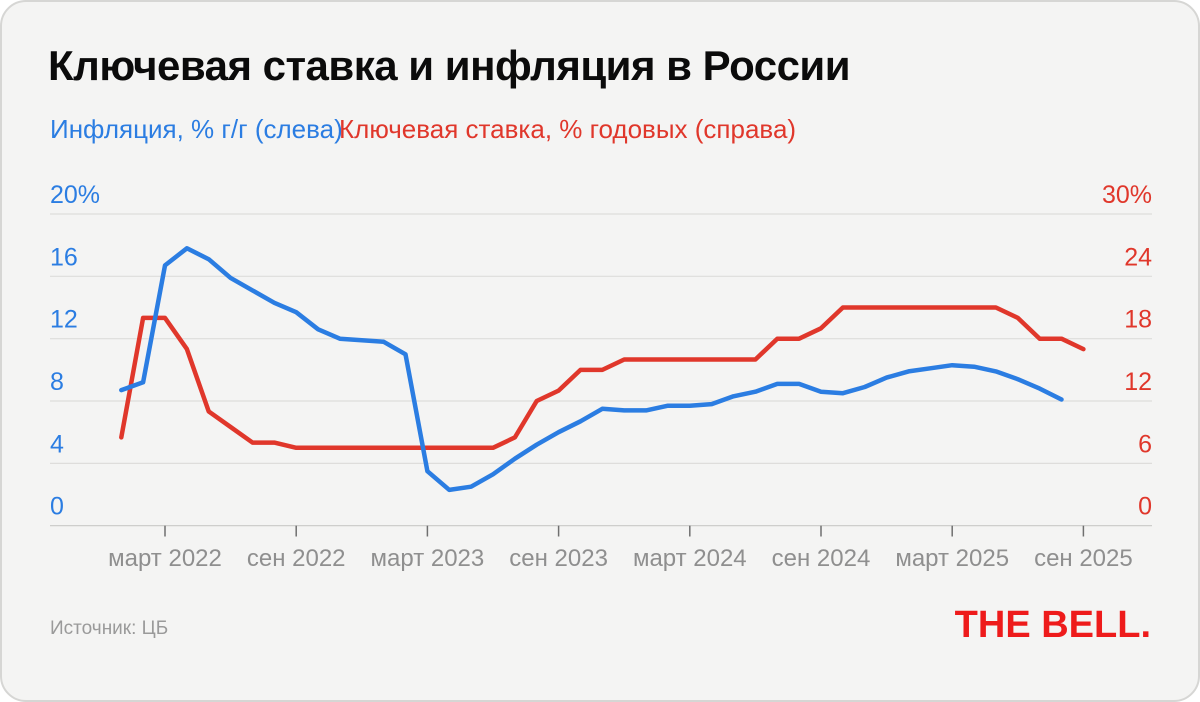 The width and height of the screenshot is (1200, 702). What do you see at coordinates (1138, 382) in the screenshot?
I see `right-axis-tick-label: 12` at bounding box center [1138, 382].